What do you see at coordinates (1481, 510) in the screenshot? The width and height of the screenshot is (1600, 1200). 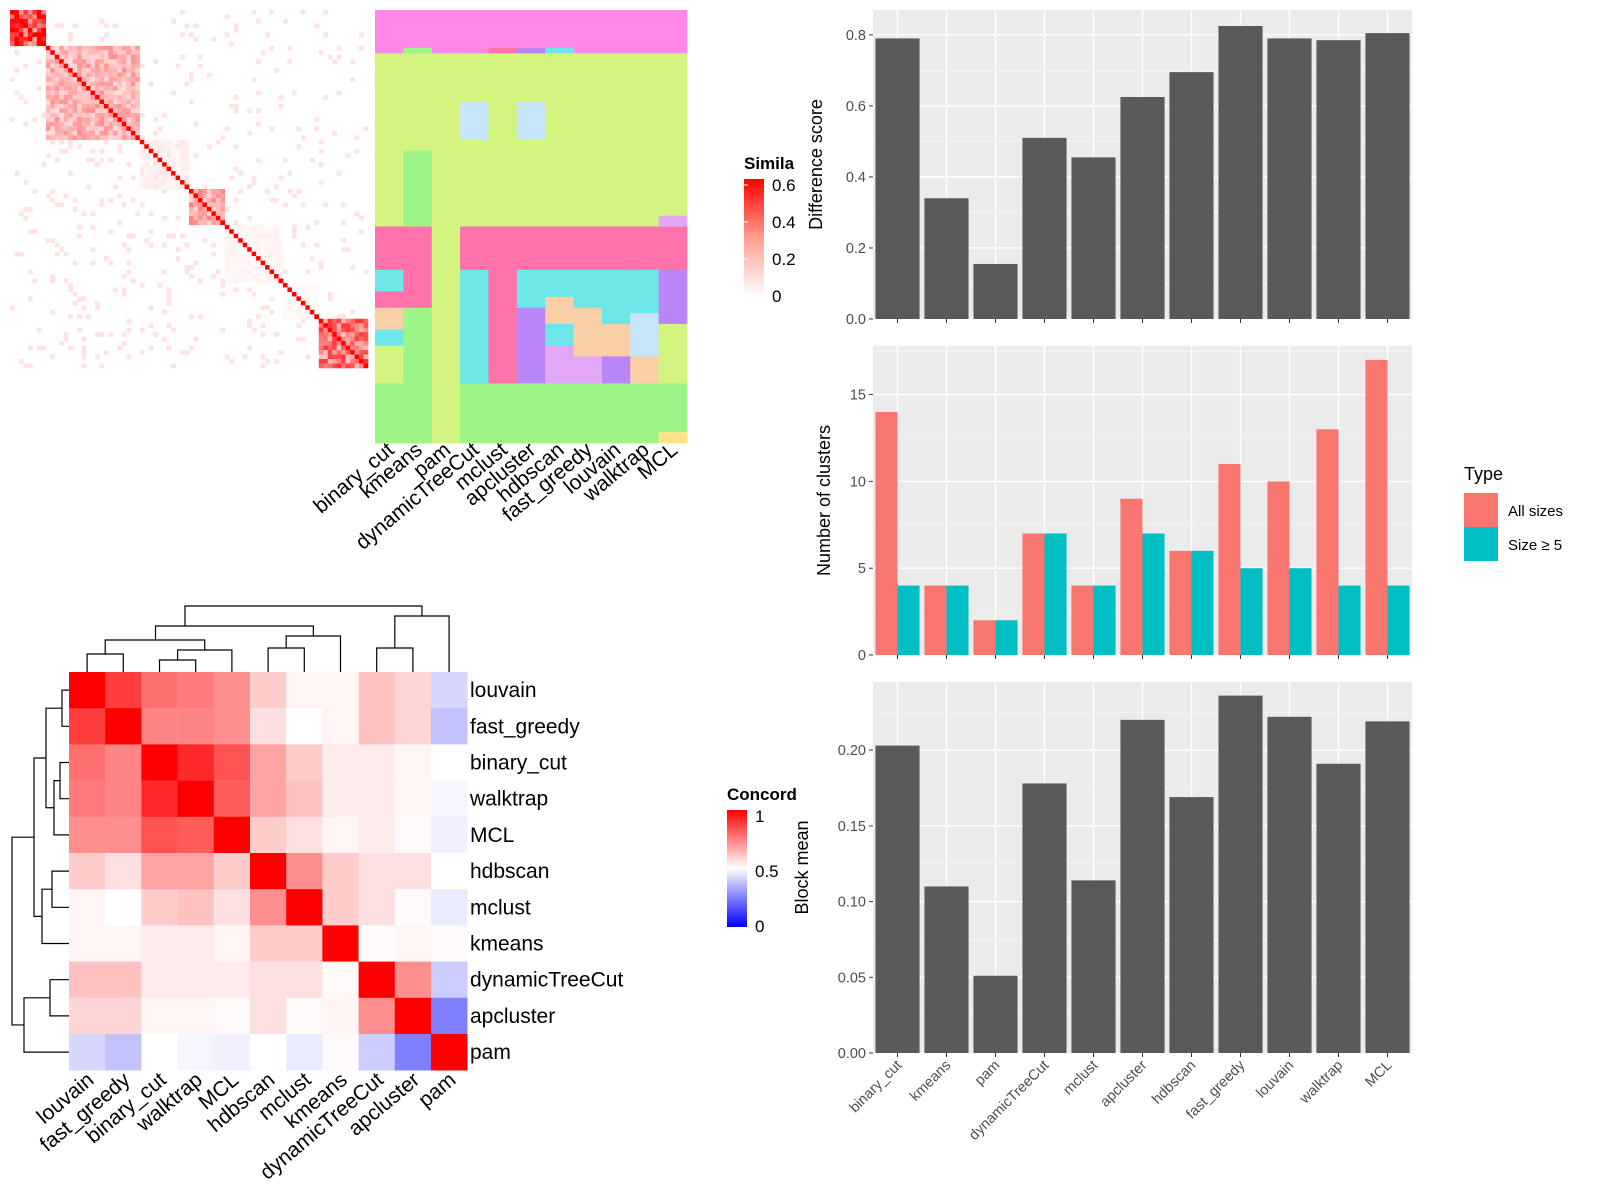 I see `legend-key` at bounding box center [1481, 510].